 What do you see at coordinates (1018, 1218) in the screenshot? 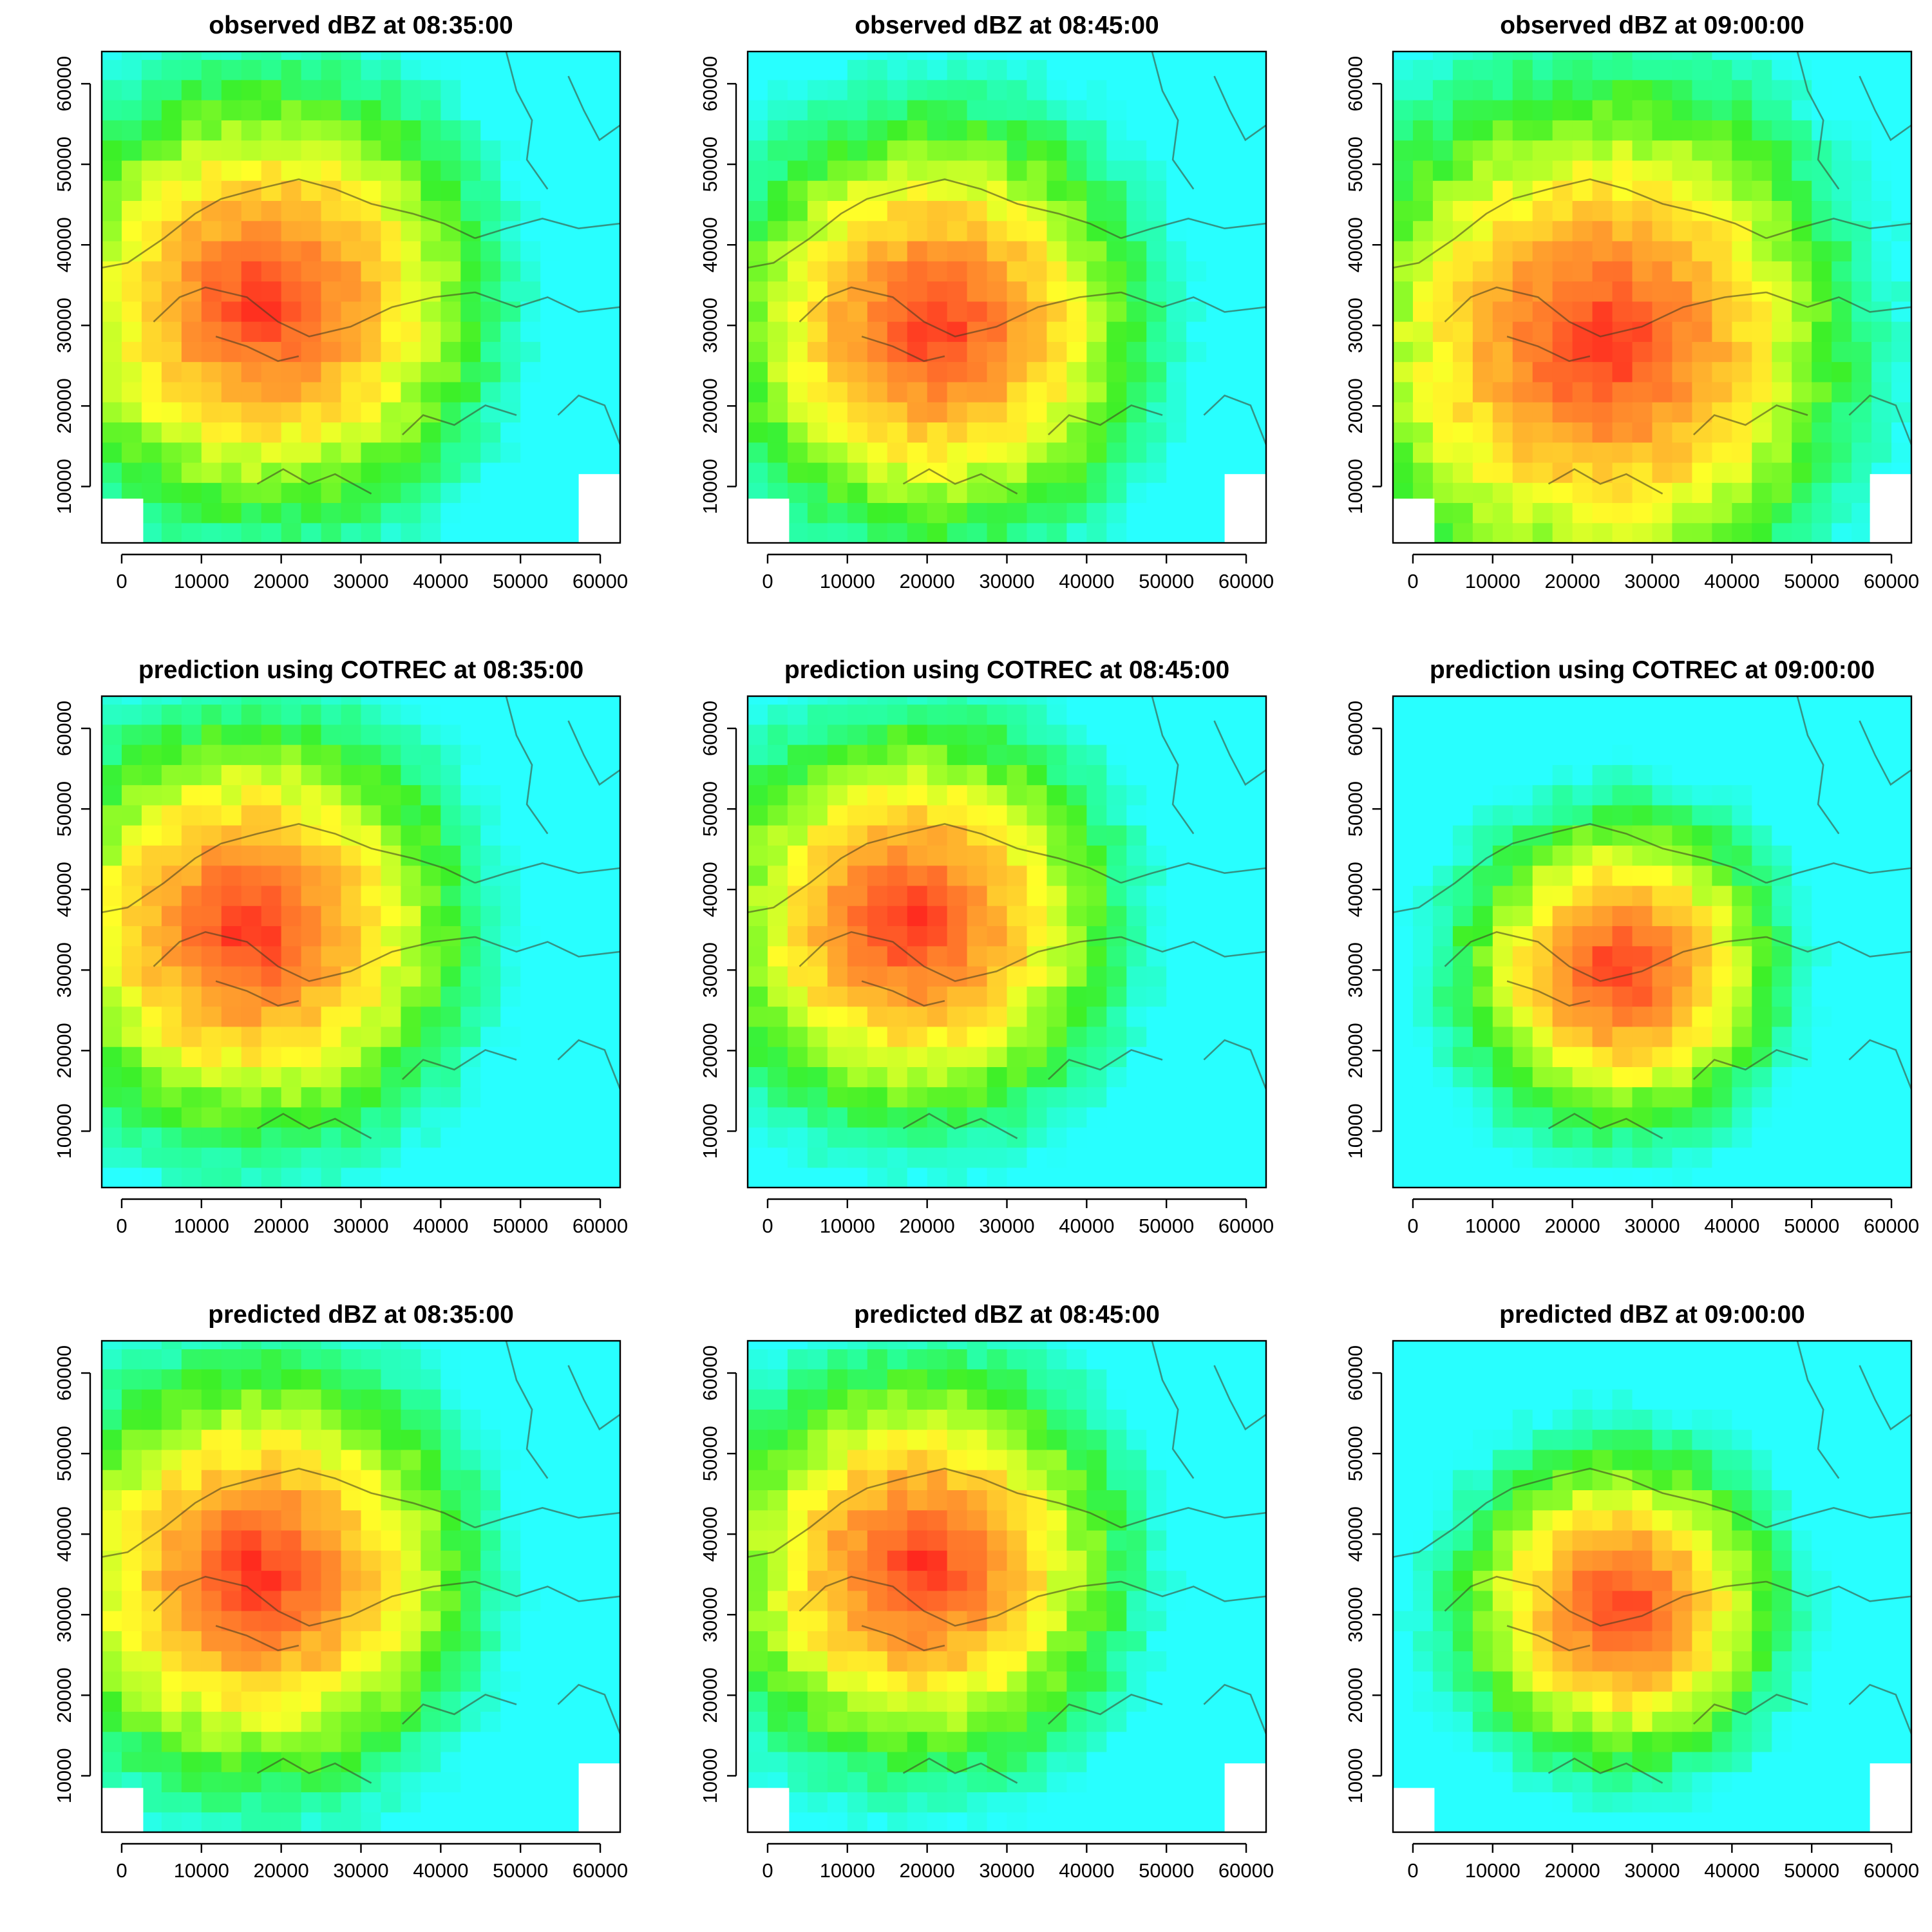
I see `x-axis: 0 10000 20000 30000 40000 50000 60000` at bounding box center [1018, 1218].